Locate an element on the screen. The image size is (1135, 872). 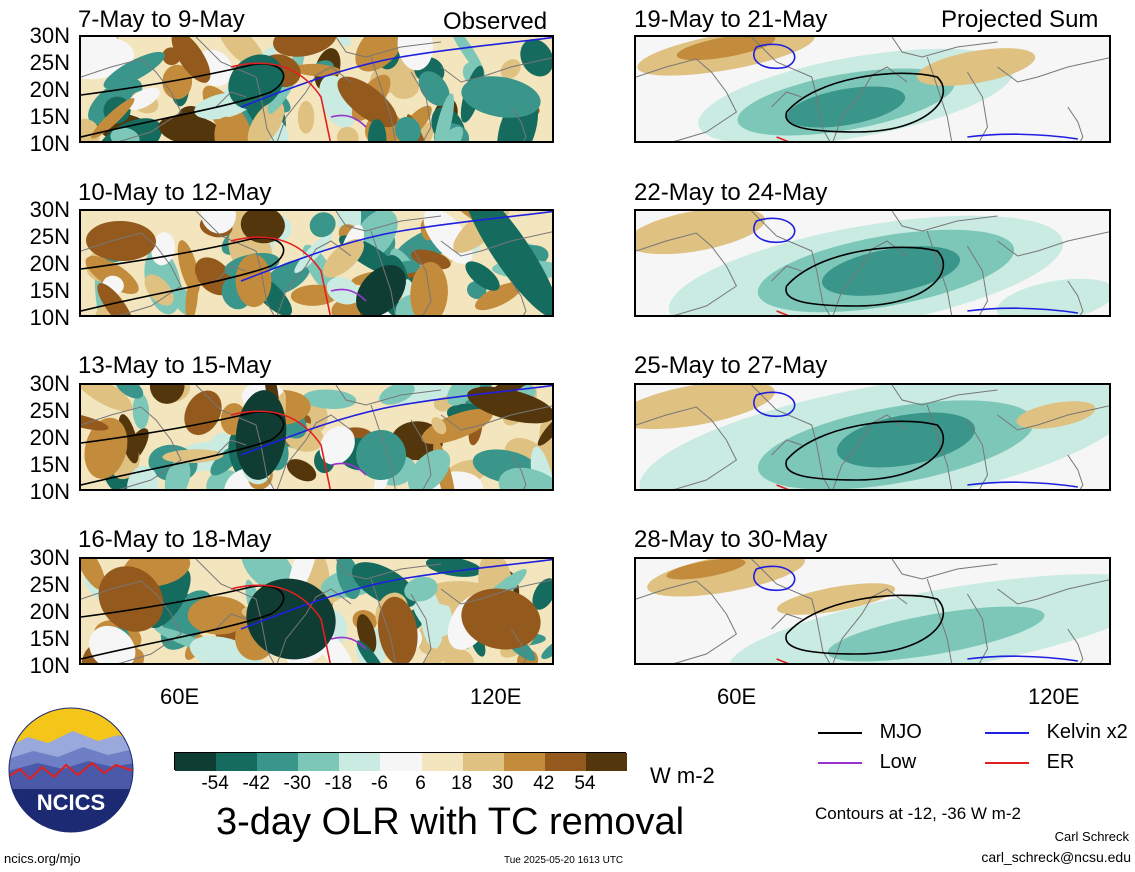
panel-title-left-3: 13-May to 15-May is located at coordinates (175, 365).